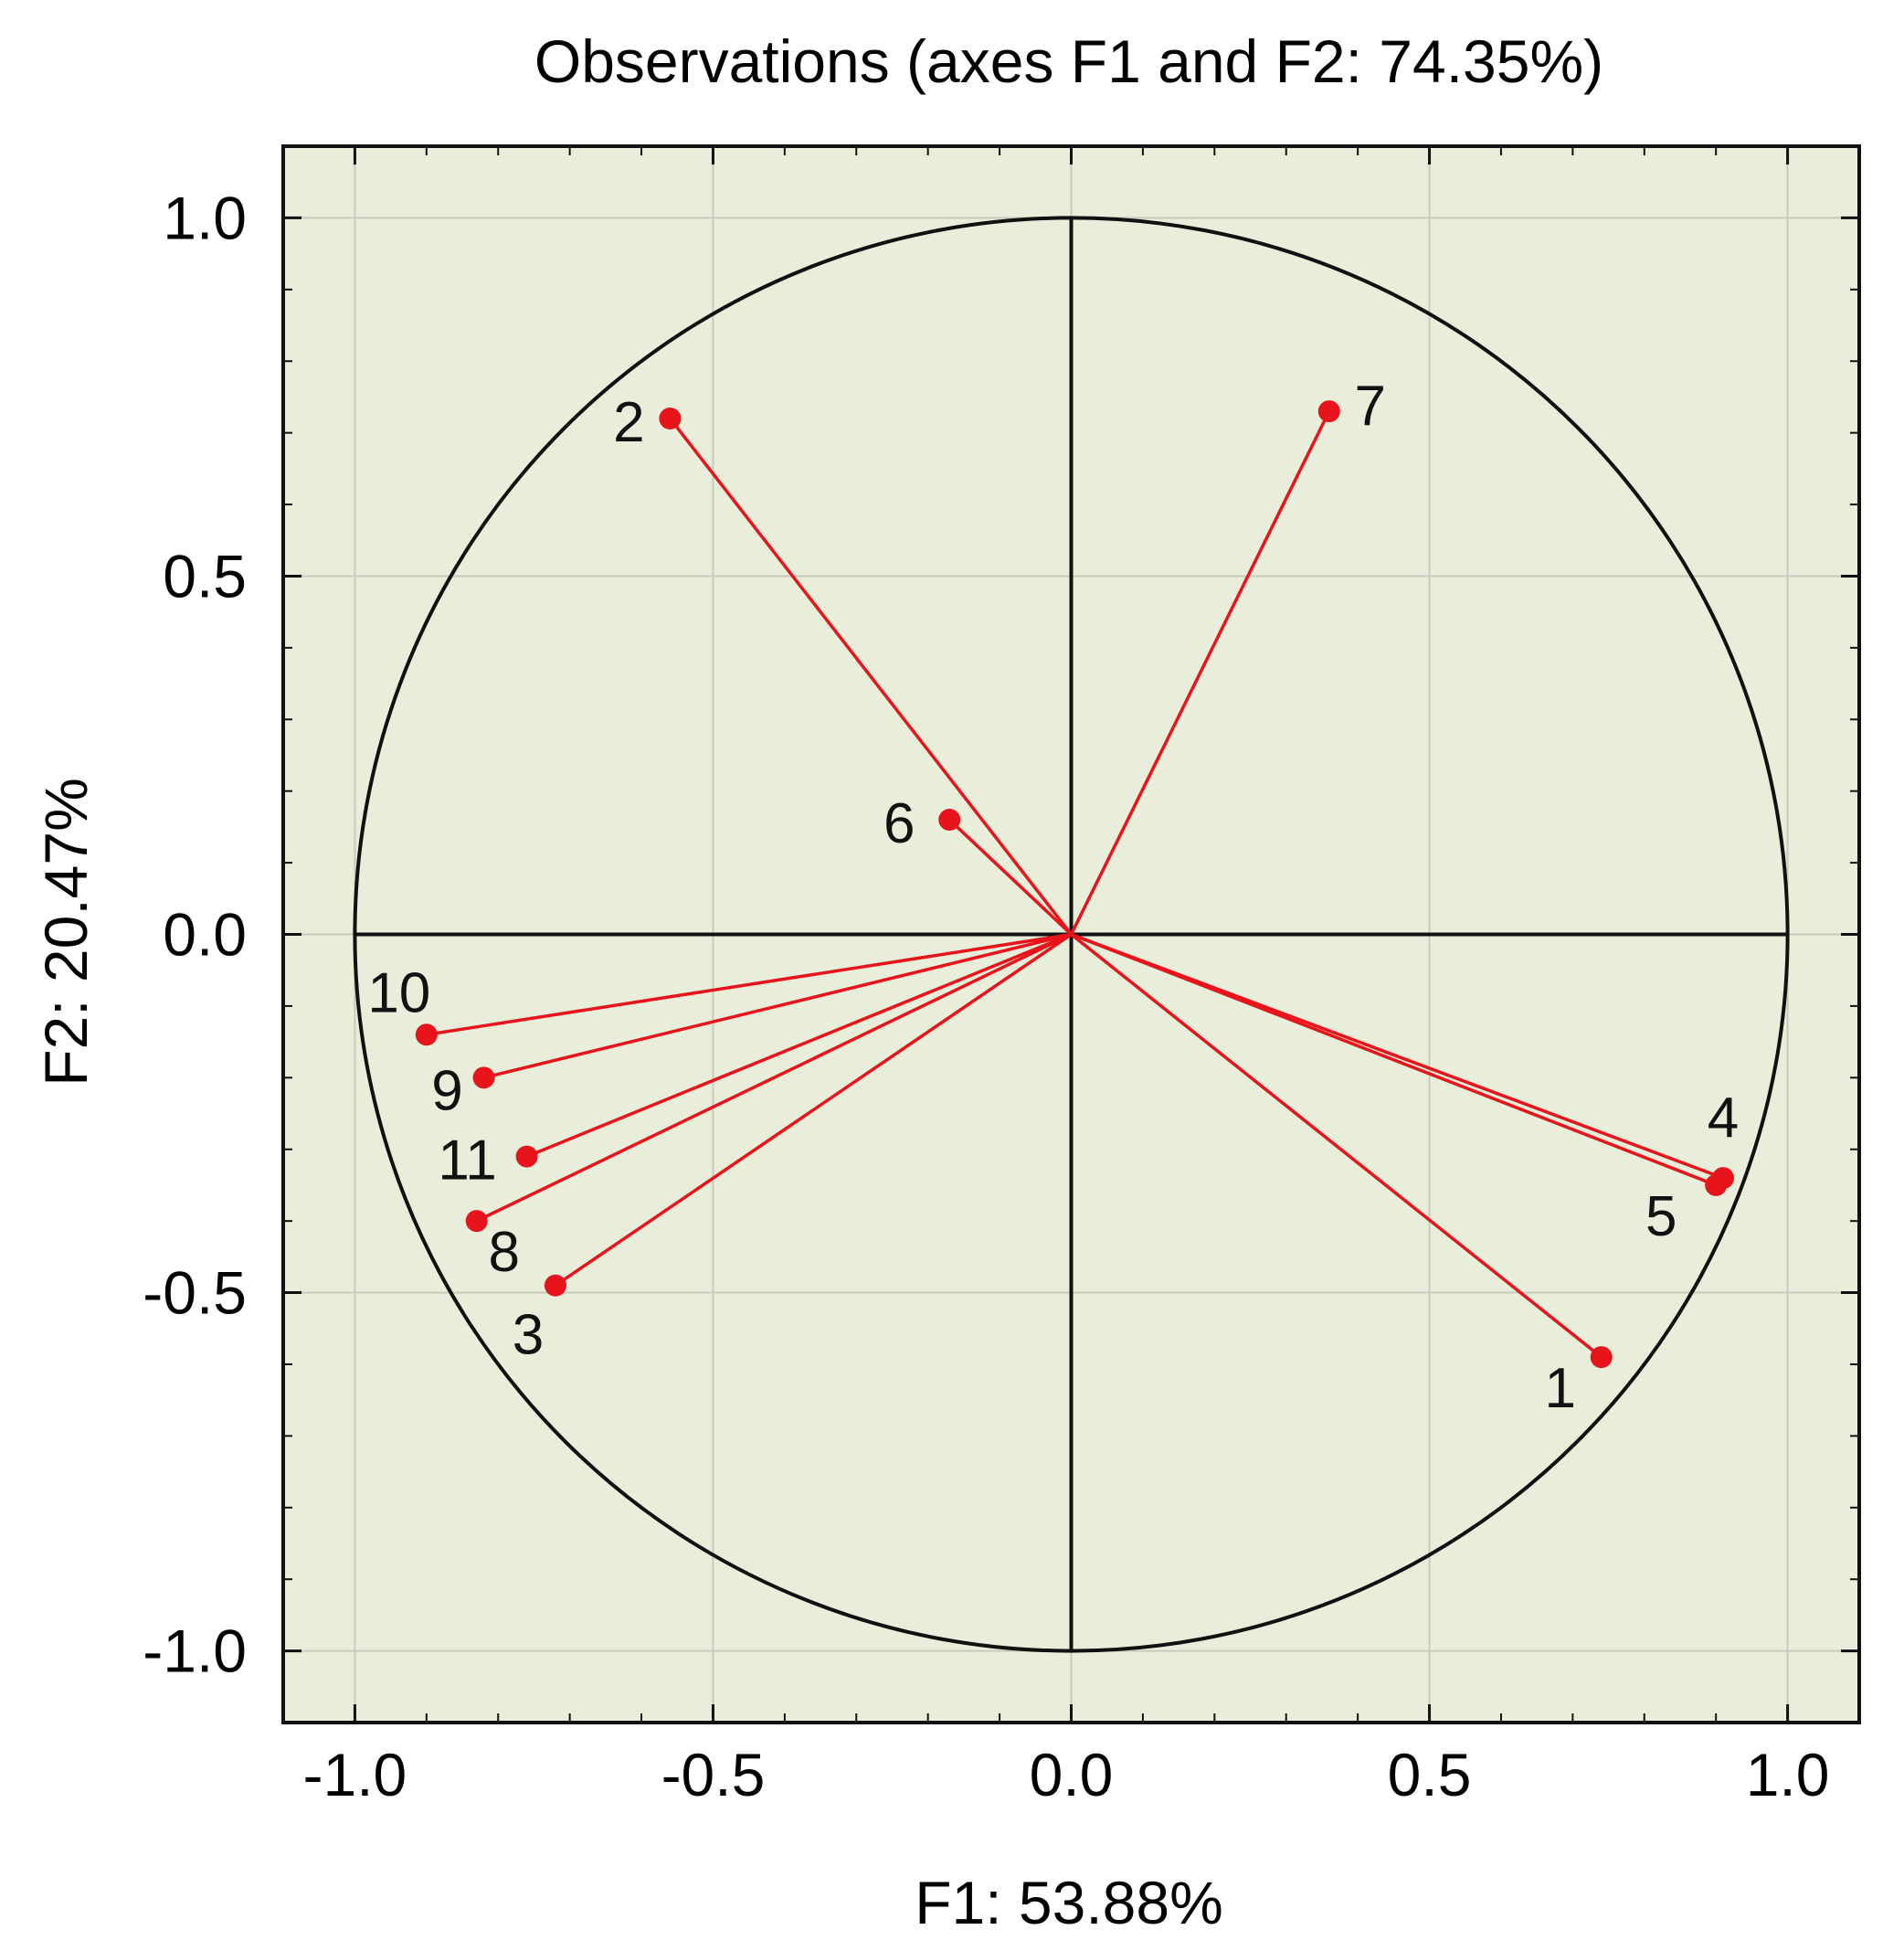 This screenshot has width=1904, height=1951. I want to click on x-tick-label: -0.5, so click(714, 1774).